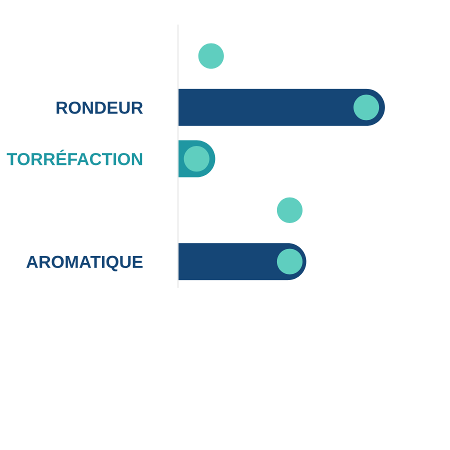  What do you see at coordinates (74, 158) in the screenshot?
I see `y-tick-label: TORRÉFACTION` at bounding box center [74, 158].